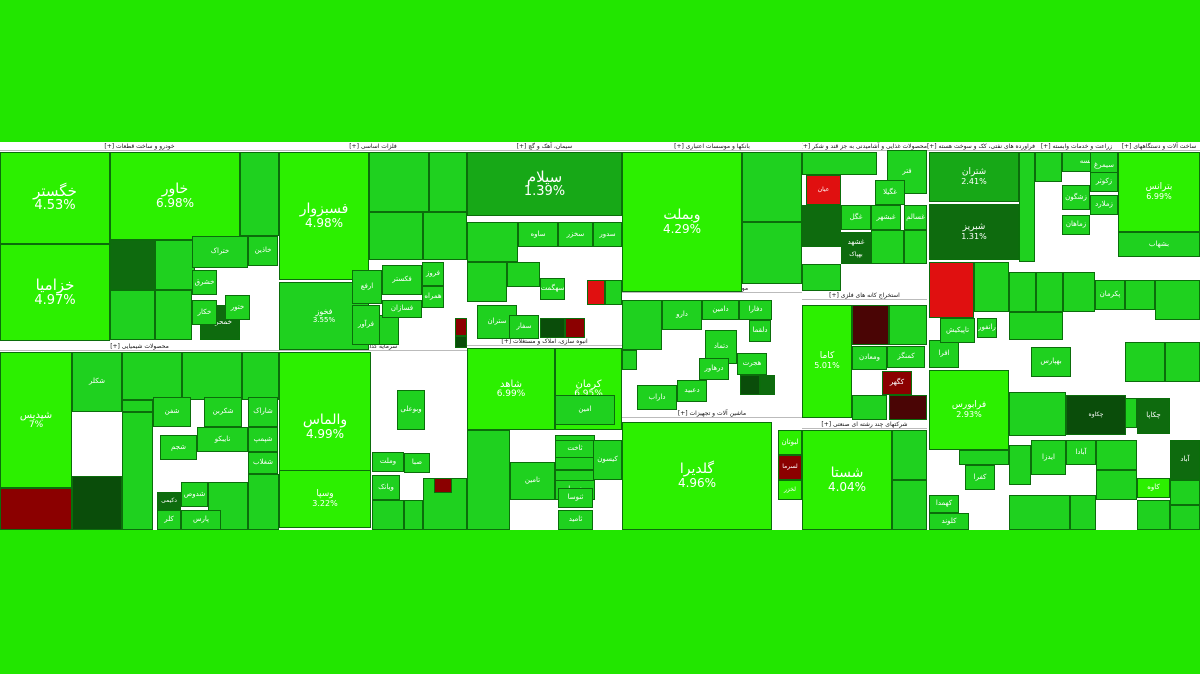 The image size is (1200, 674). Describe the element at coordinates (856, 217) in the screenshot. I see `treemap-tile: غگل` at that location.